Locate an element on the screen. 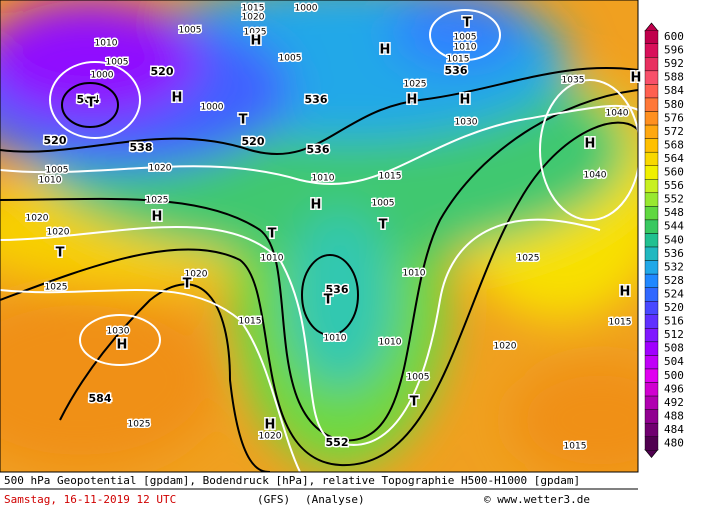 The width and height of the screenshot is (704, 513). colorbar-label: 496 is located at coordinates (674, 388).